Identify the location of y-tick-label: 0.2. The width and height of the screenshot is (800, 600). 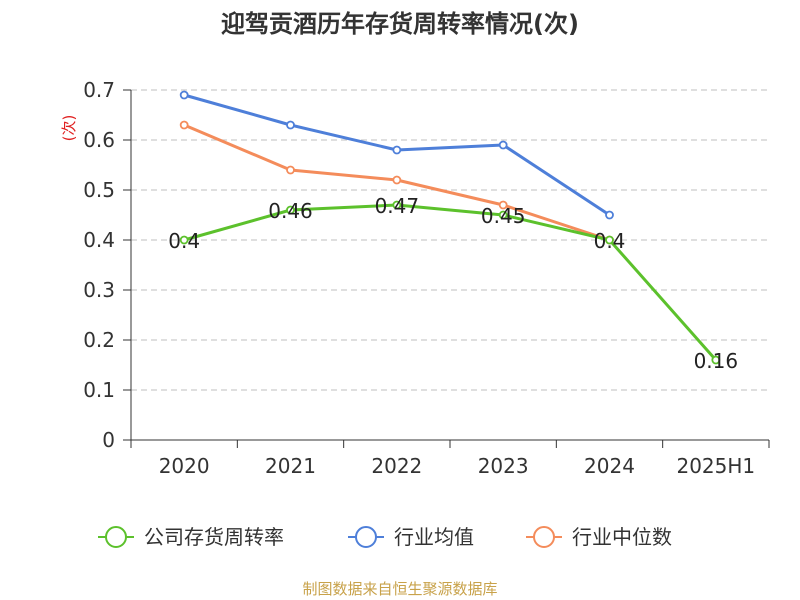
(99, 340).